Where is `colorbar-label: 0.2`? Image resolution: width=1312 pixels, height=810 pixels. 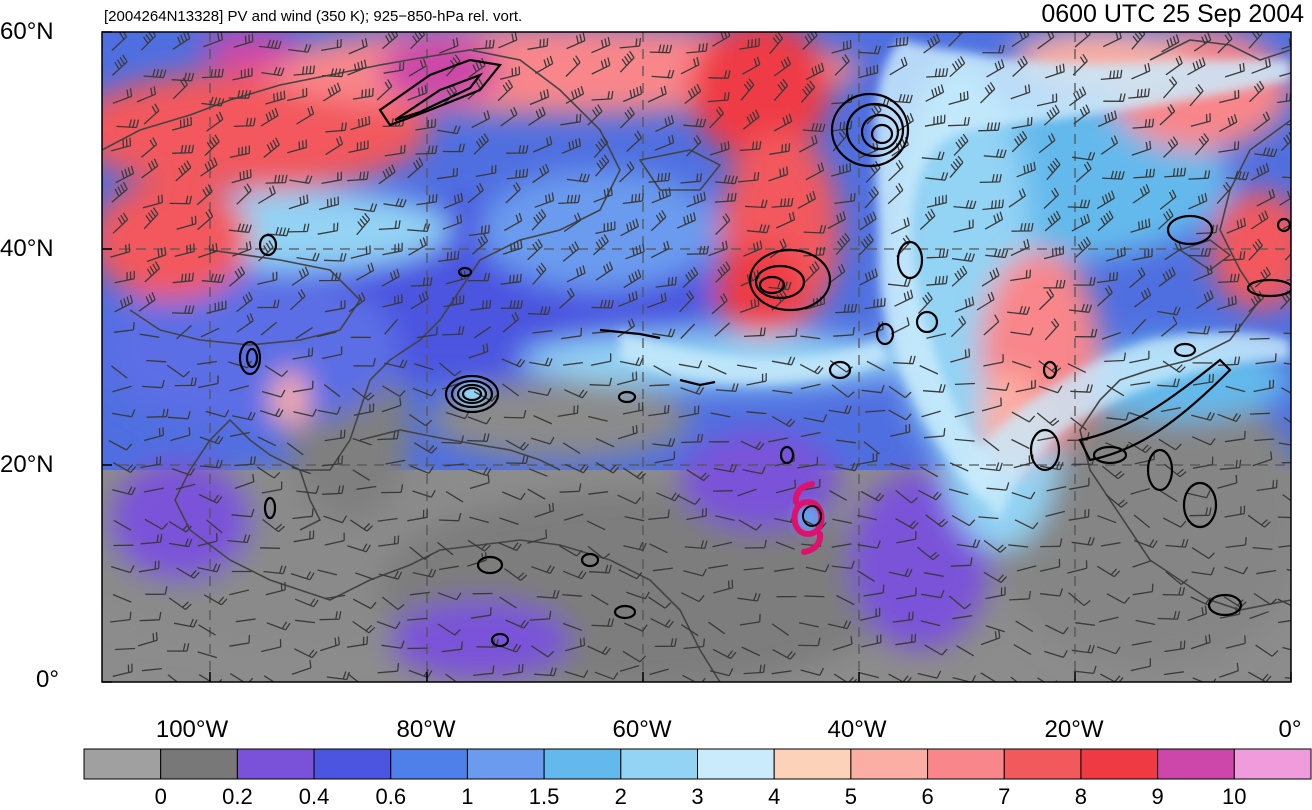 colorbar-label: 0.2 is located at coordinates (237, 796).